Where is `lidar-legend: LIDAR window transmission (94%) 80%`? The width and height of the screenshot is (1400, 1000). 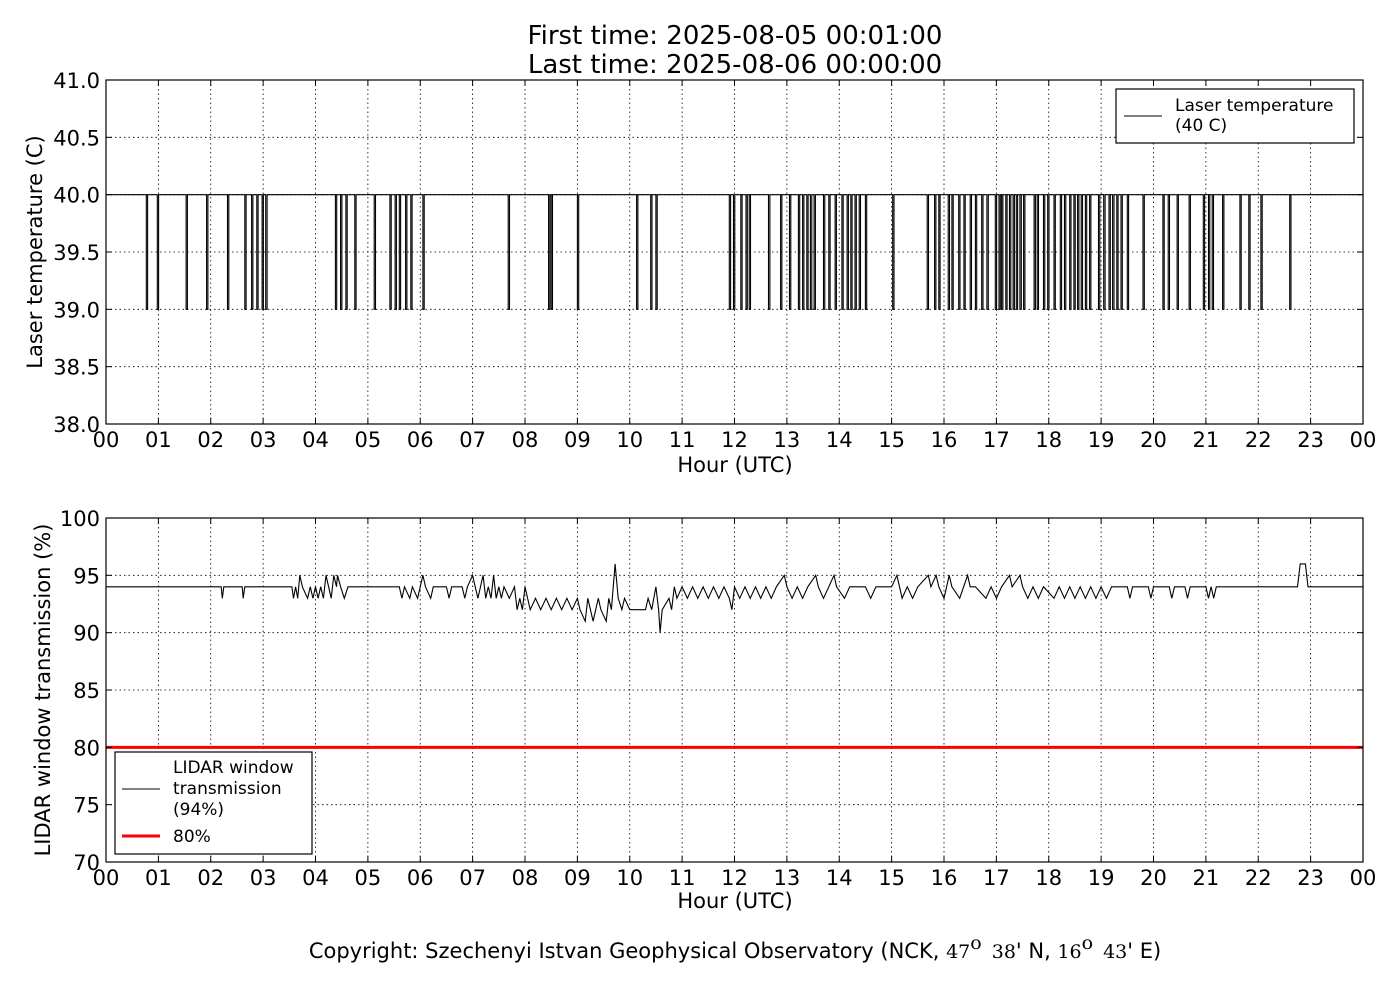 lidar-legend: LIDAR window transmission (94%) 80% is located at coordinates (213, 803).